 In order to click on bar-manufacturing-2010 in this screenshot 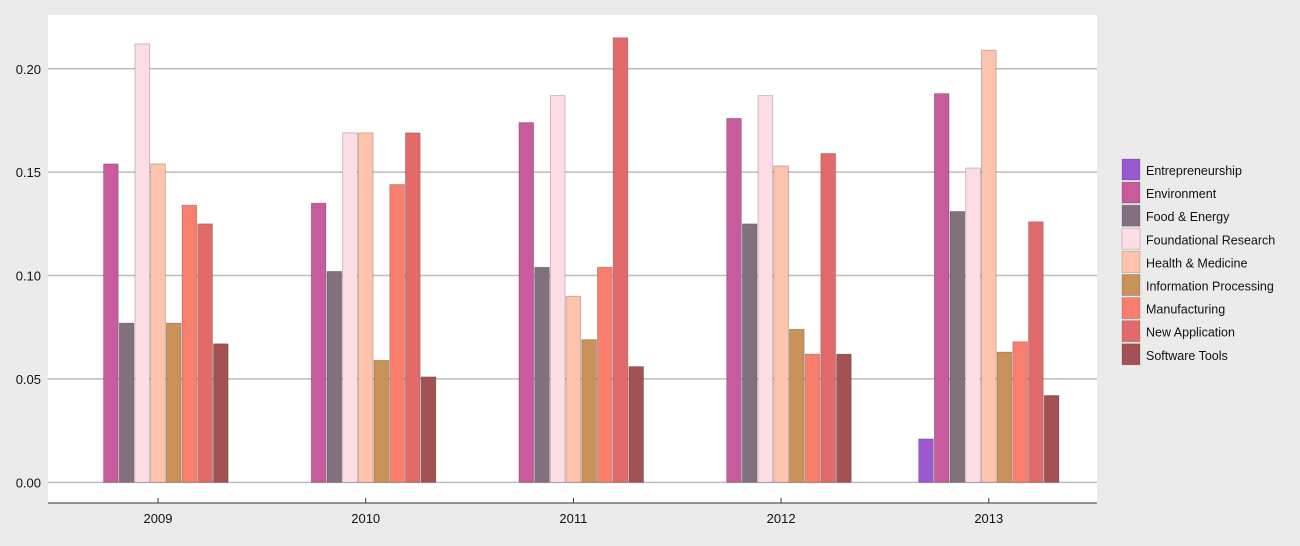, I will do `click(397, 333)`.